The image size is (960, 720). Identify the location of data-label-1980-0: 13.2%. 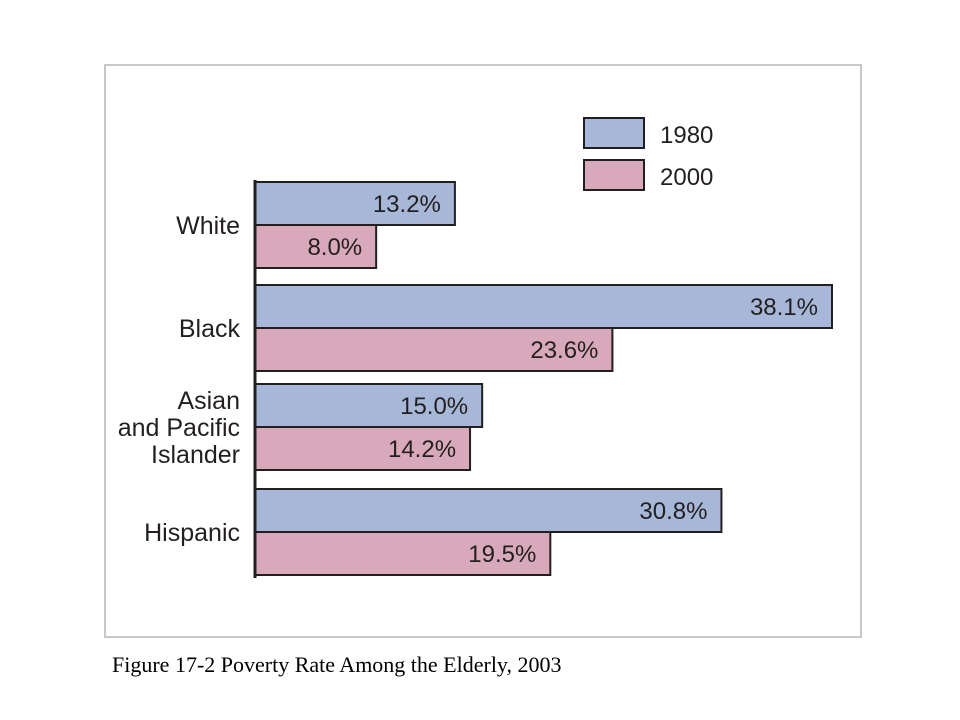
(407, 204).